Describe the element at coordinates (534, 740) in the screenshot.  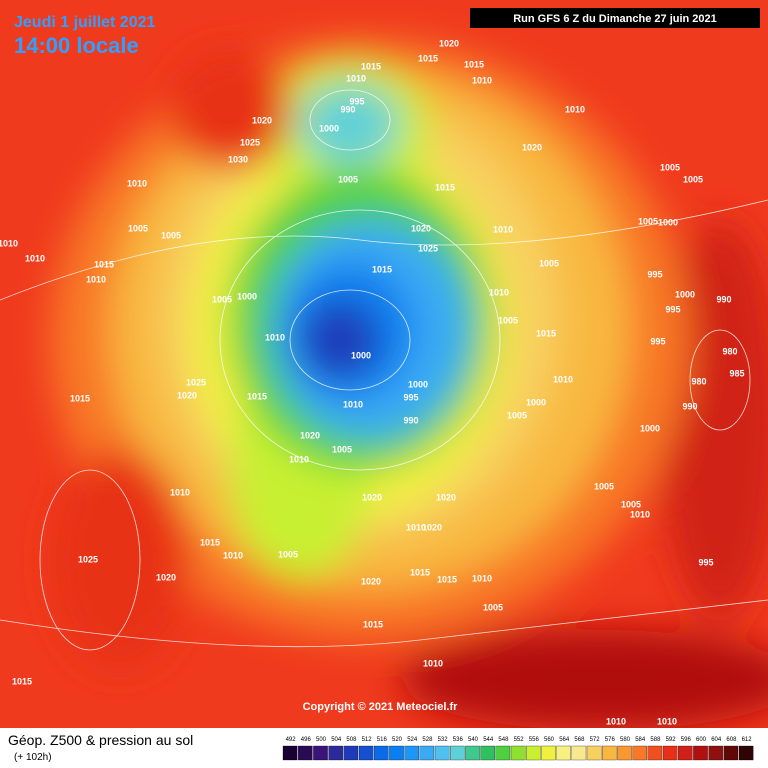
I see `scale-label: 556` at that location.